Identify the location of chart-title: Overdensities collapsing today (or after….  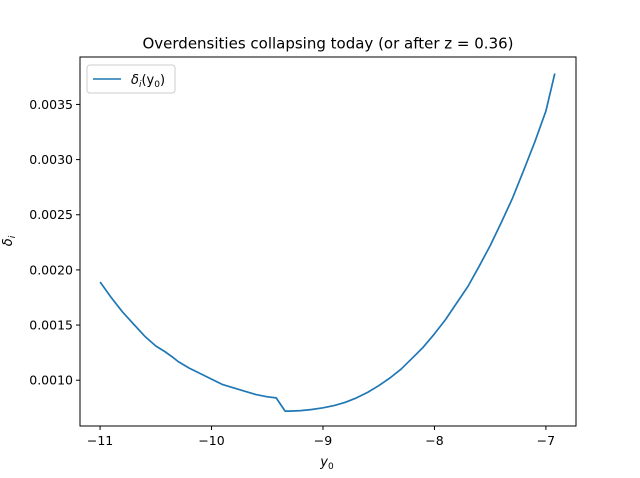
(327, 44).